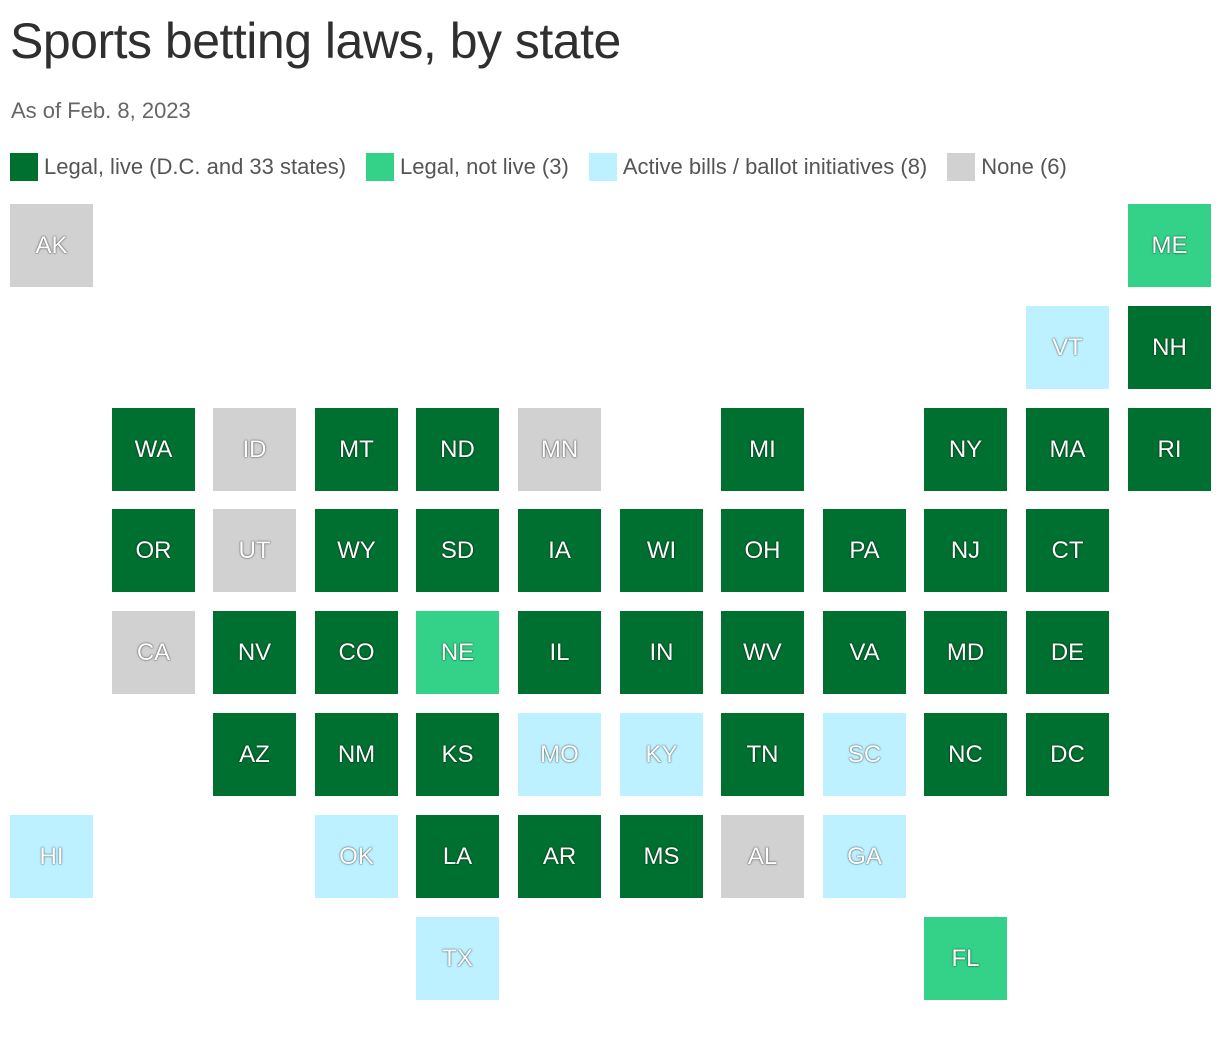 Image resolution: width=1220 pixels, height=1052 pixels. What do you see at coordinates (961, 167) in the screenshot?
I see `legend-swatch-none` at bounding box center [961, 167].